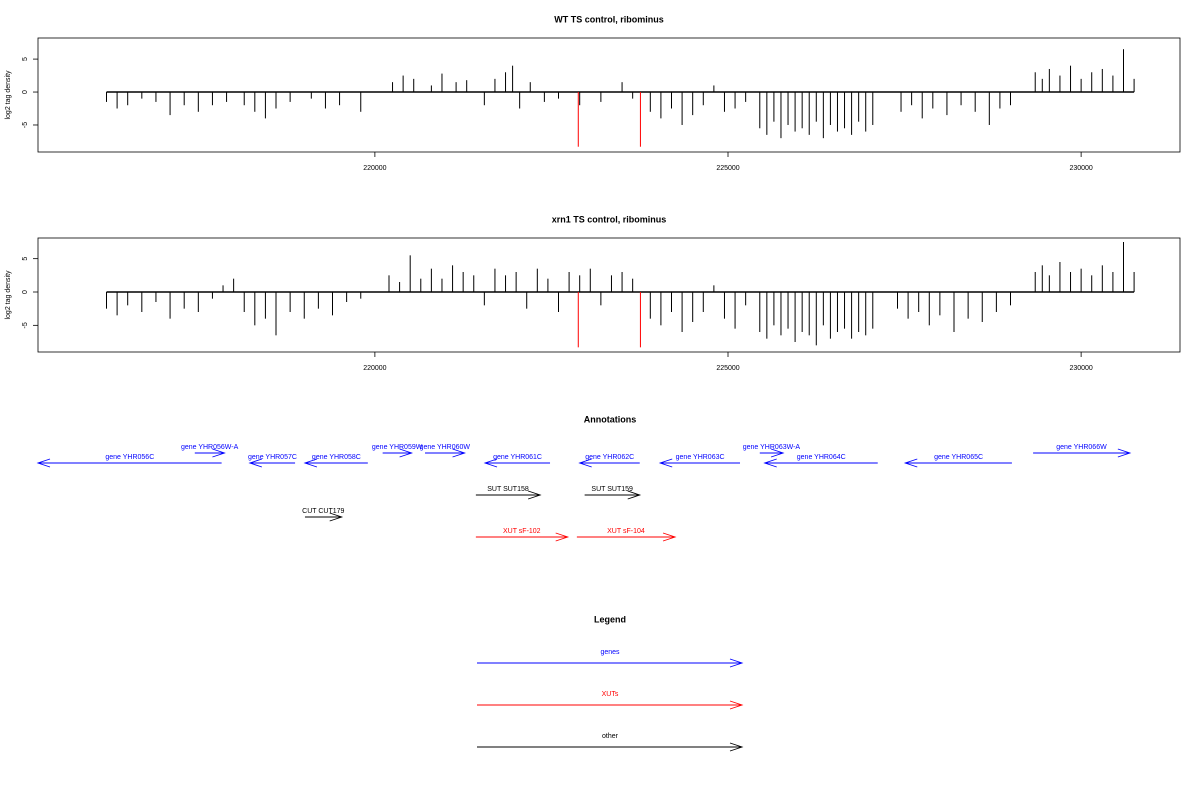 The image size is (1200, 800). What do you see at coordinates (1081, 447) in the screenshot?
I see `feature-label: gene YHR066W` at bounding box center [1081, 447].